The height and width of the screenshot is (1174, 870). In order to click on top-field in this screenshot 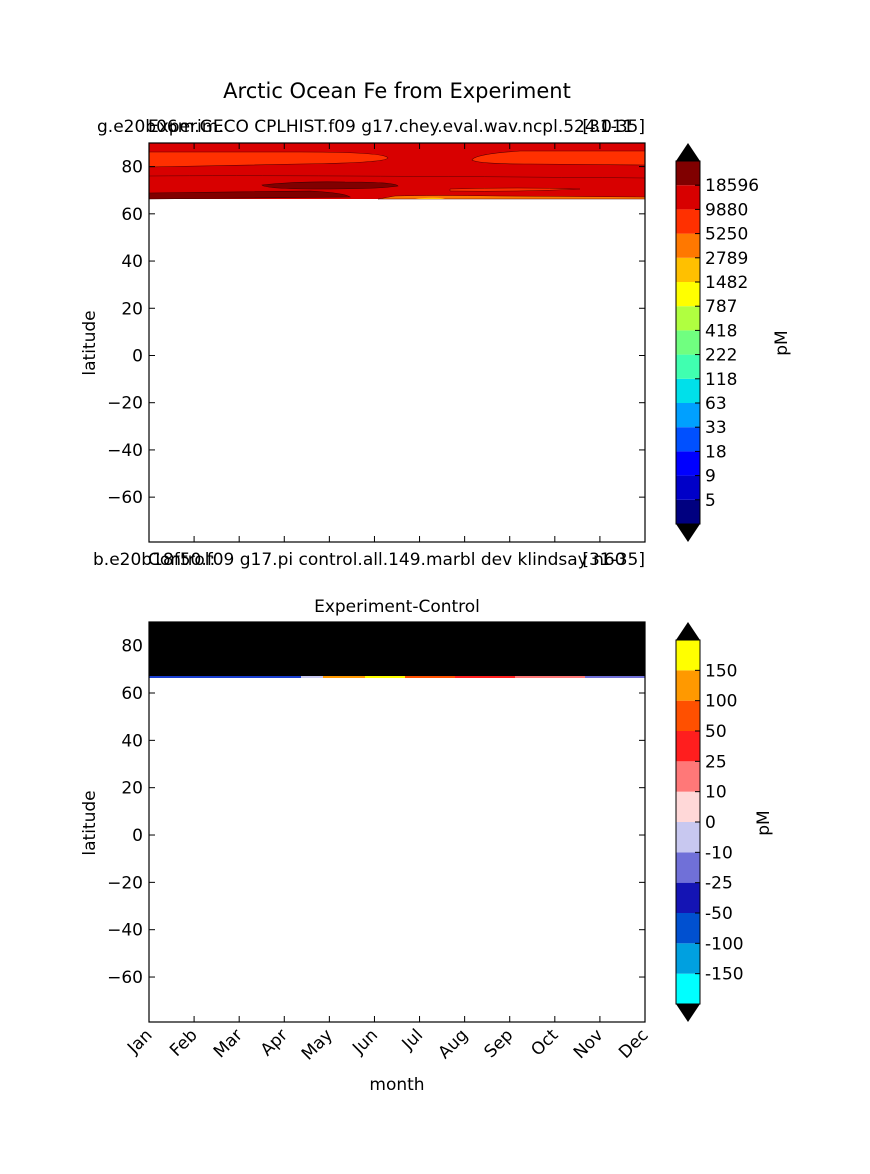, I will do `click(397, 171)`.